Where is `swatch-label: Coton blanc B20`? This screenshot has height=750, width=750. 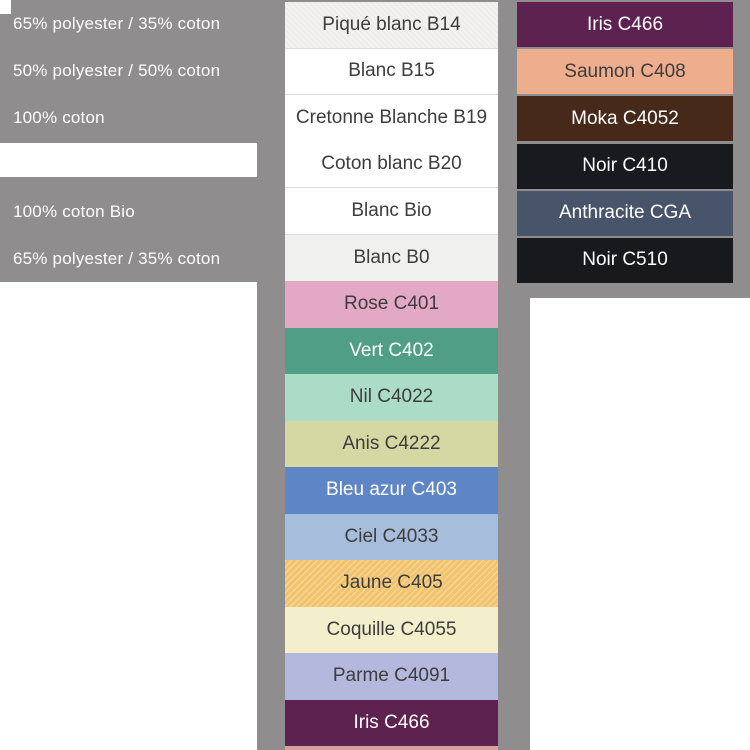
swatch-label: Coton blanc B20 is located at coordinates (391, 164).